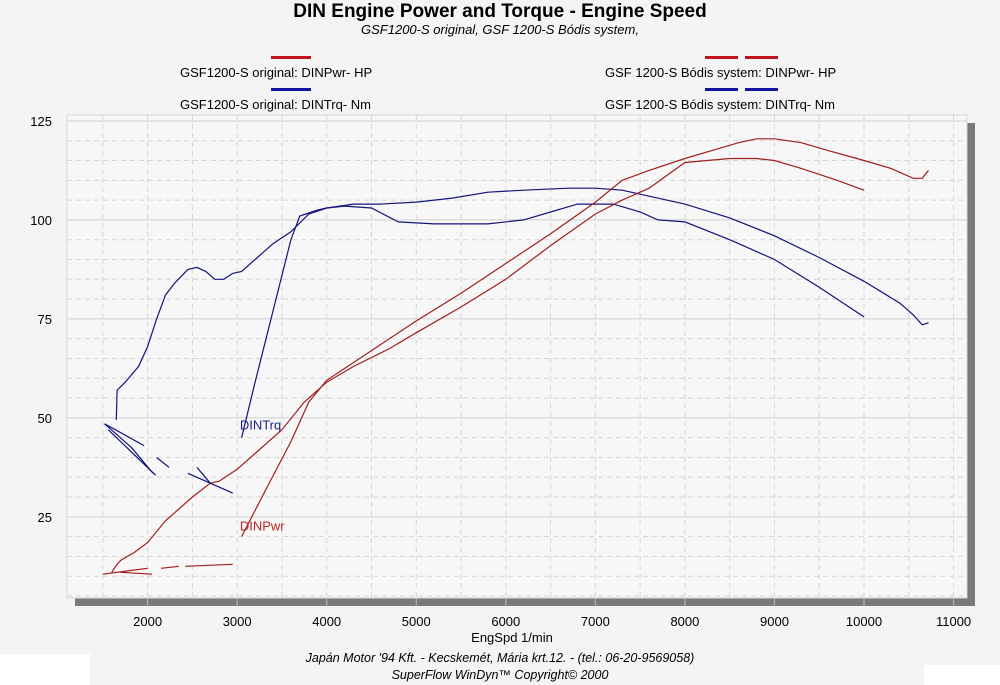  I want to click on y-tick-label: 125, so click(41, 121).